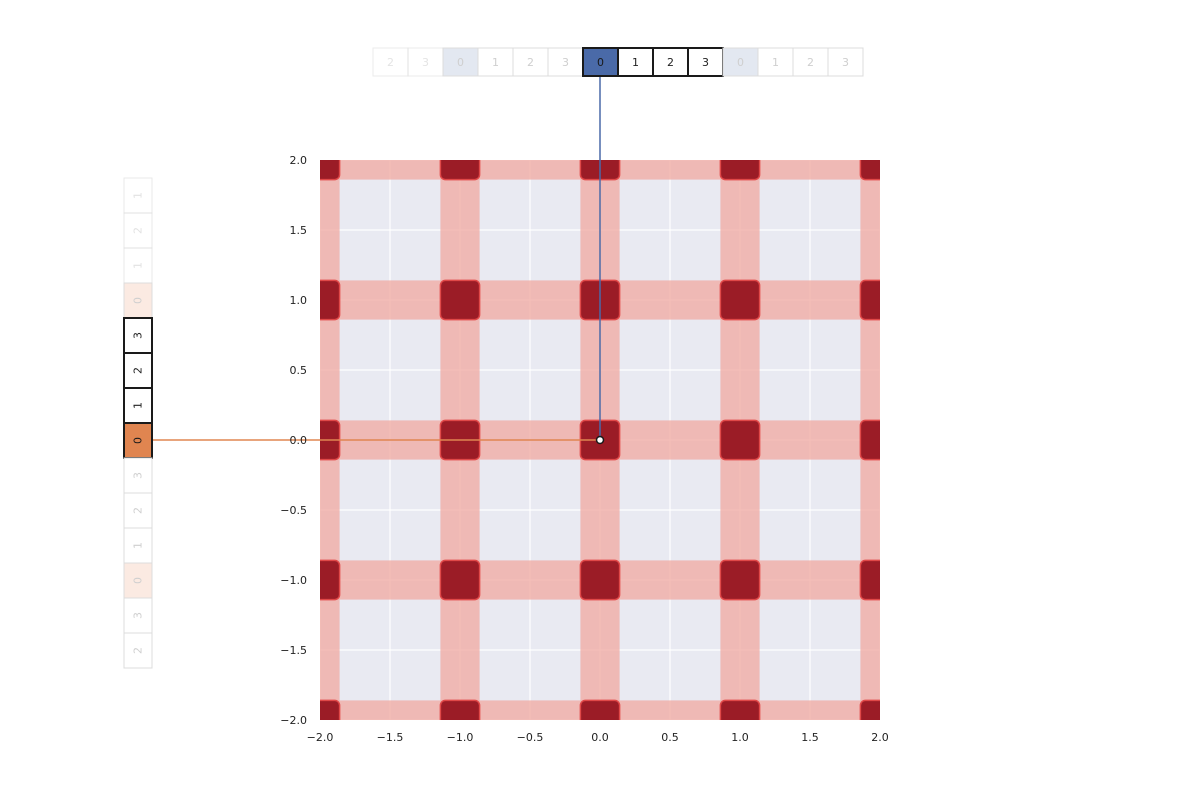 Image resolution: width=1200 pixels, height=800 pixels. Describe the element at coordinates (293, 510) in the screenshot. I see `y-tick-label: −0.5` at that location.